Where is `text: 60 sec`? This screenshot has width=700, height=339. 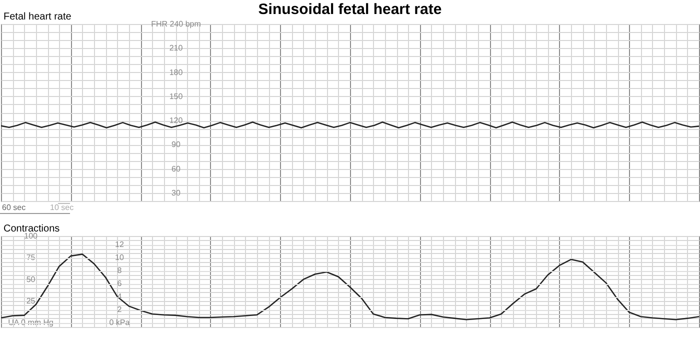 text: 60 sec is located at coordinates (14, 207).